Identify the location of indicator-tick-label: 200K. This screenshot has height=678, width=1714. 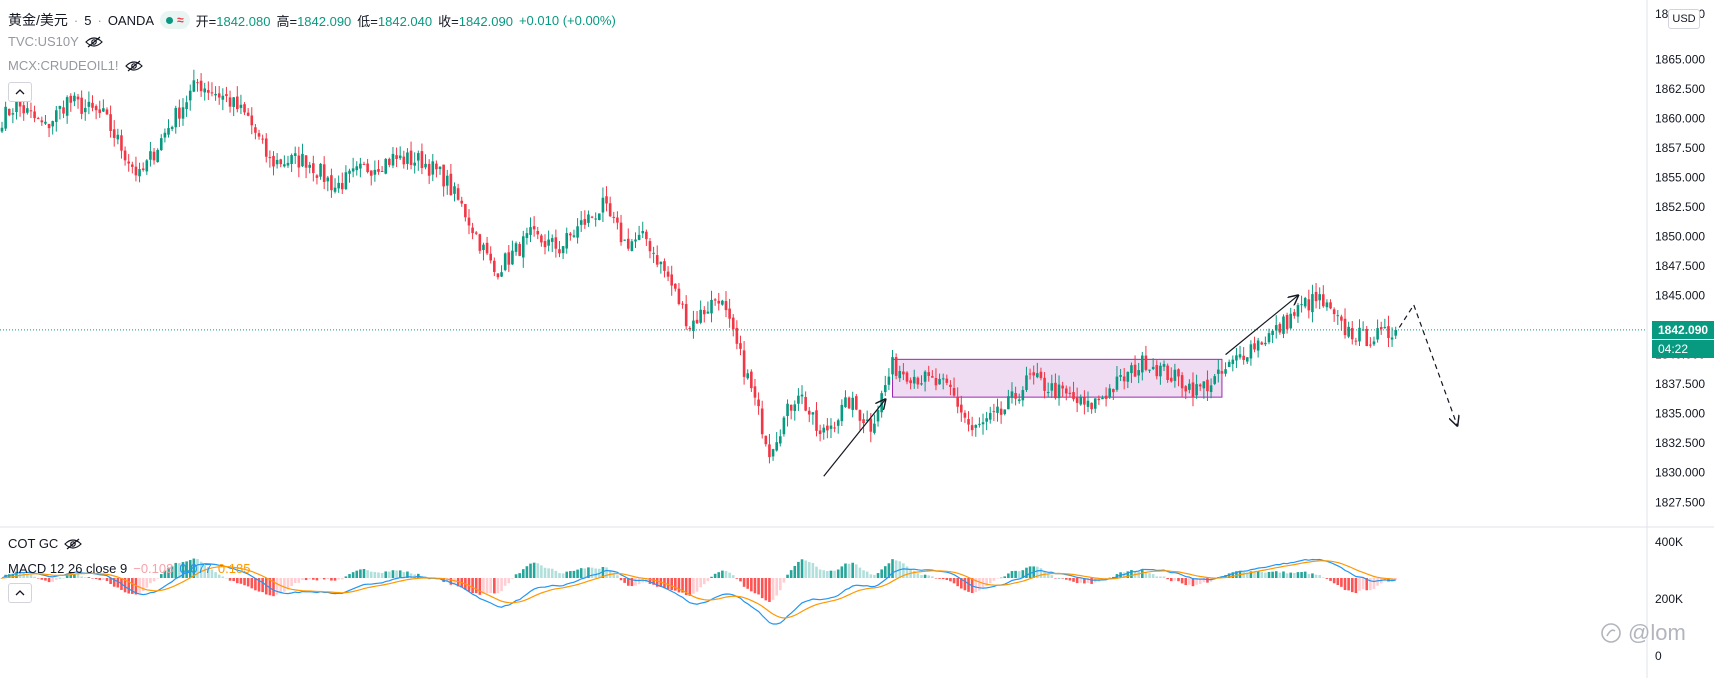
(1669, 599).